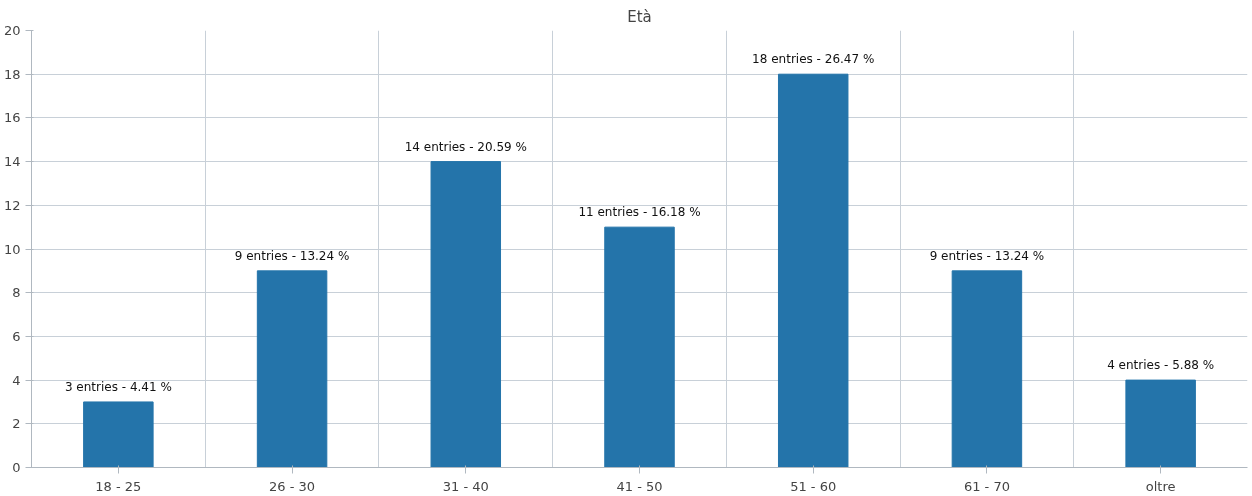 The height and width of the screenshot is (496, 1252). I want to click on x-tick-label: 18 - 25, so click(118, 486).